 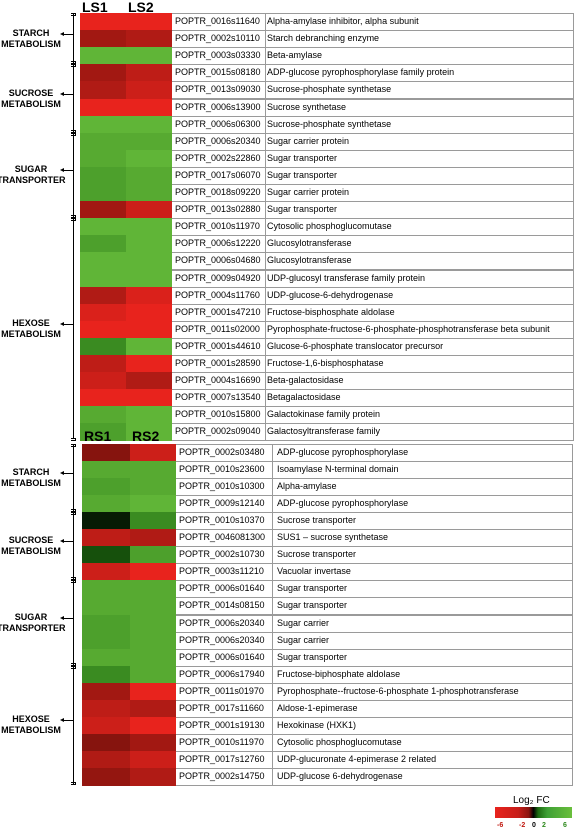 What do you see at coordinates (295, 55) in the screenshot?
I see `gene-description: Beta-amylase` at bounding box center [295, 55].